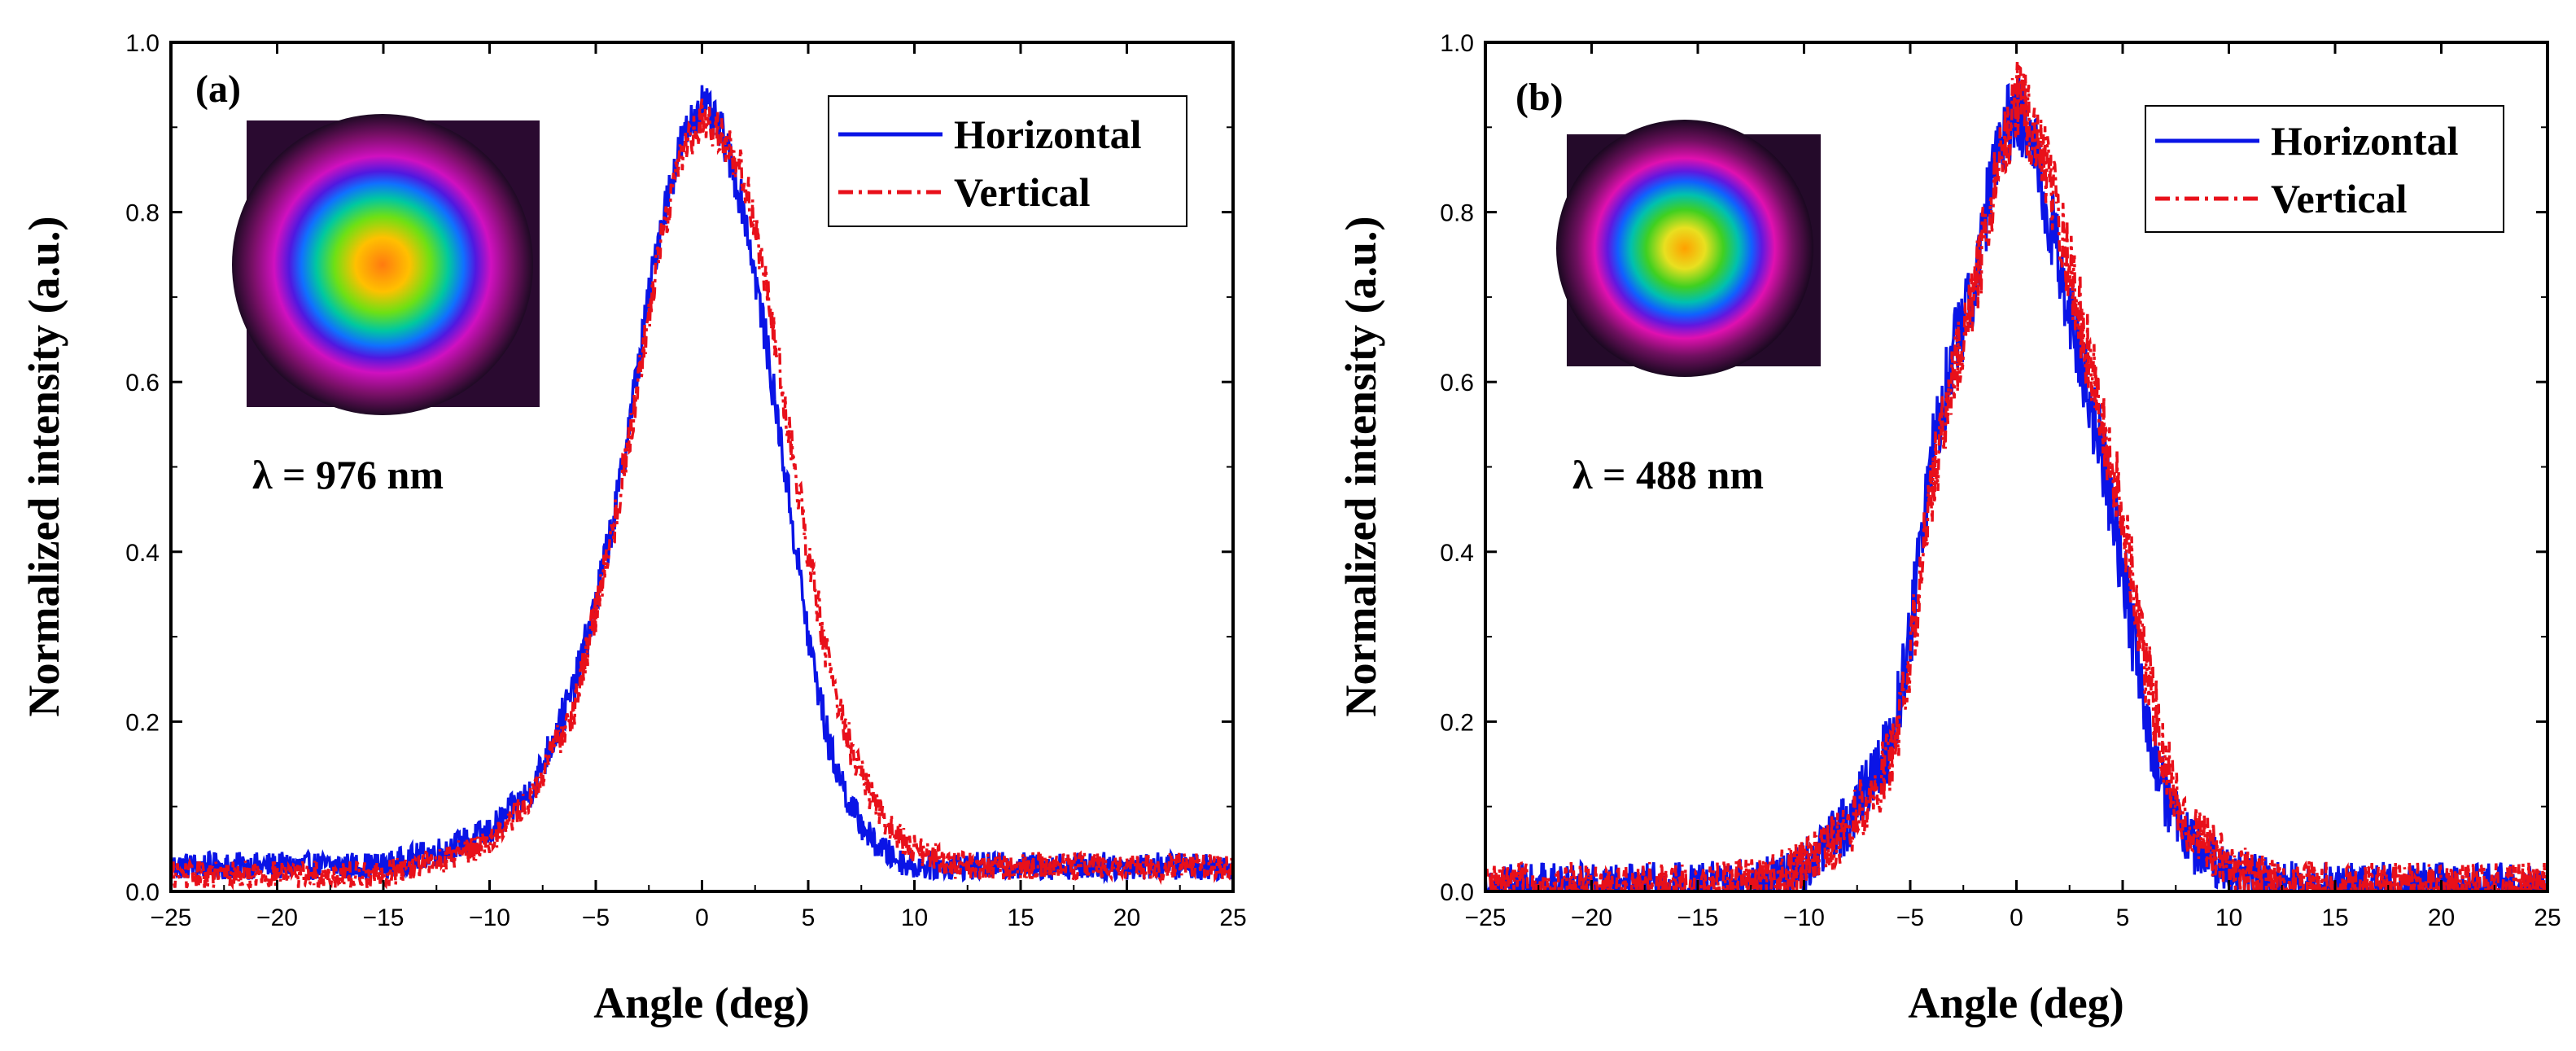 The height and width of the screenshot is (1051, 2576). Describe the element at coordinates (1486, 918) in the screenshot. I see `panel-b-x-tick-label: −25` at that location.